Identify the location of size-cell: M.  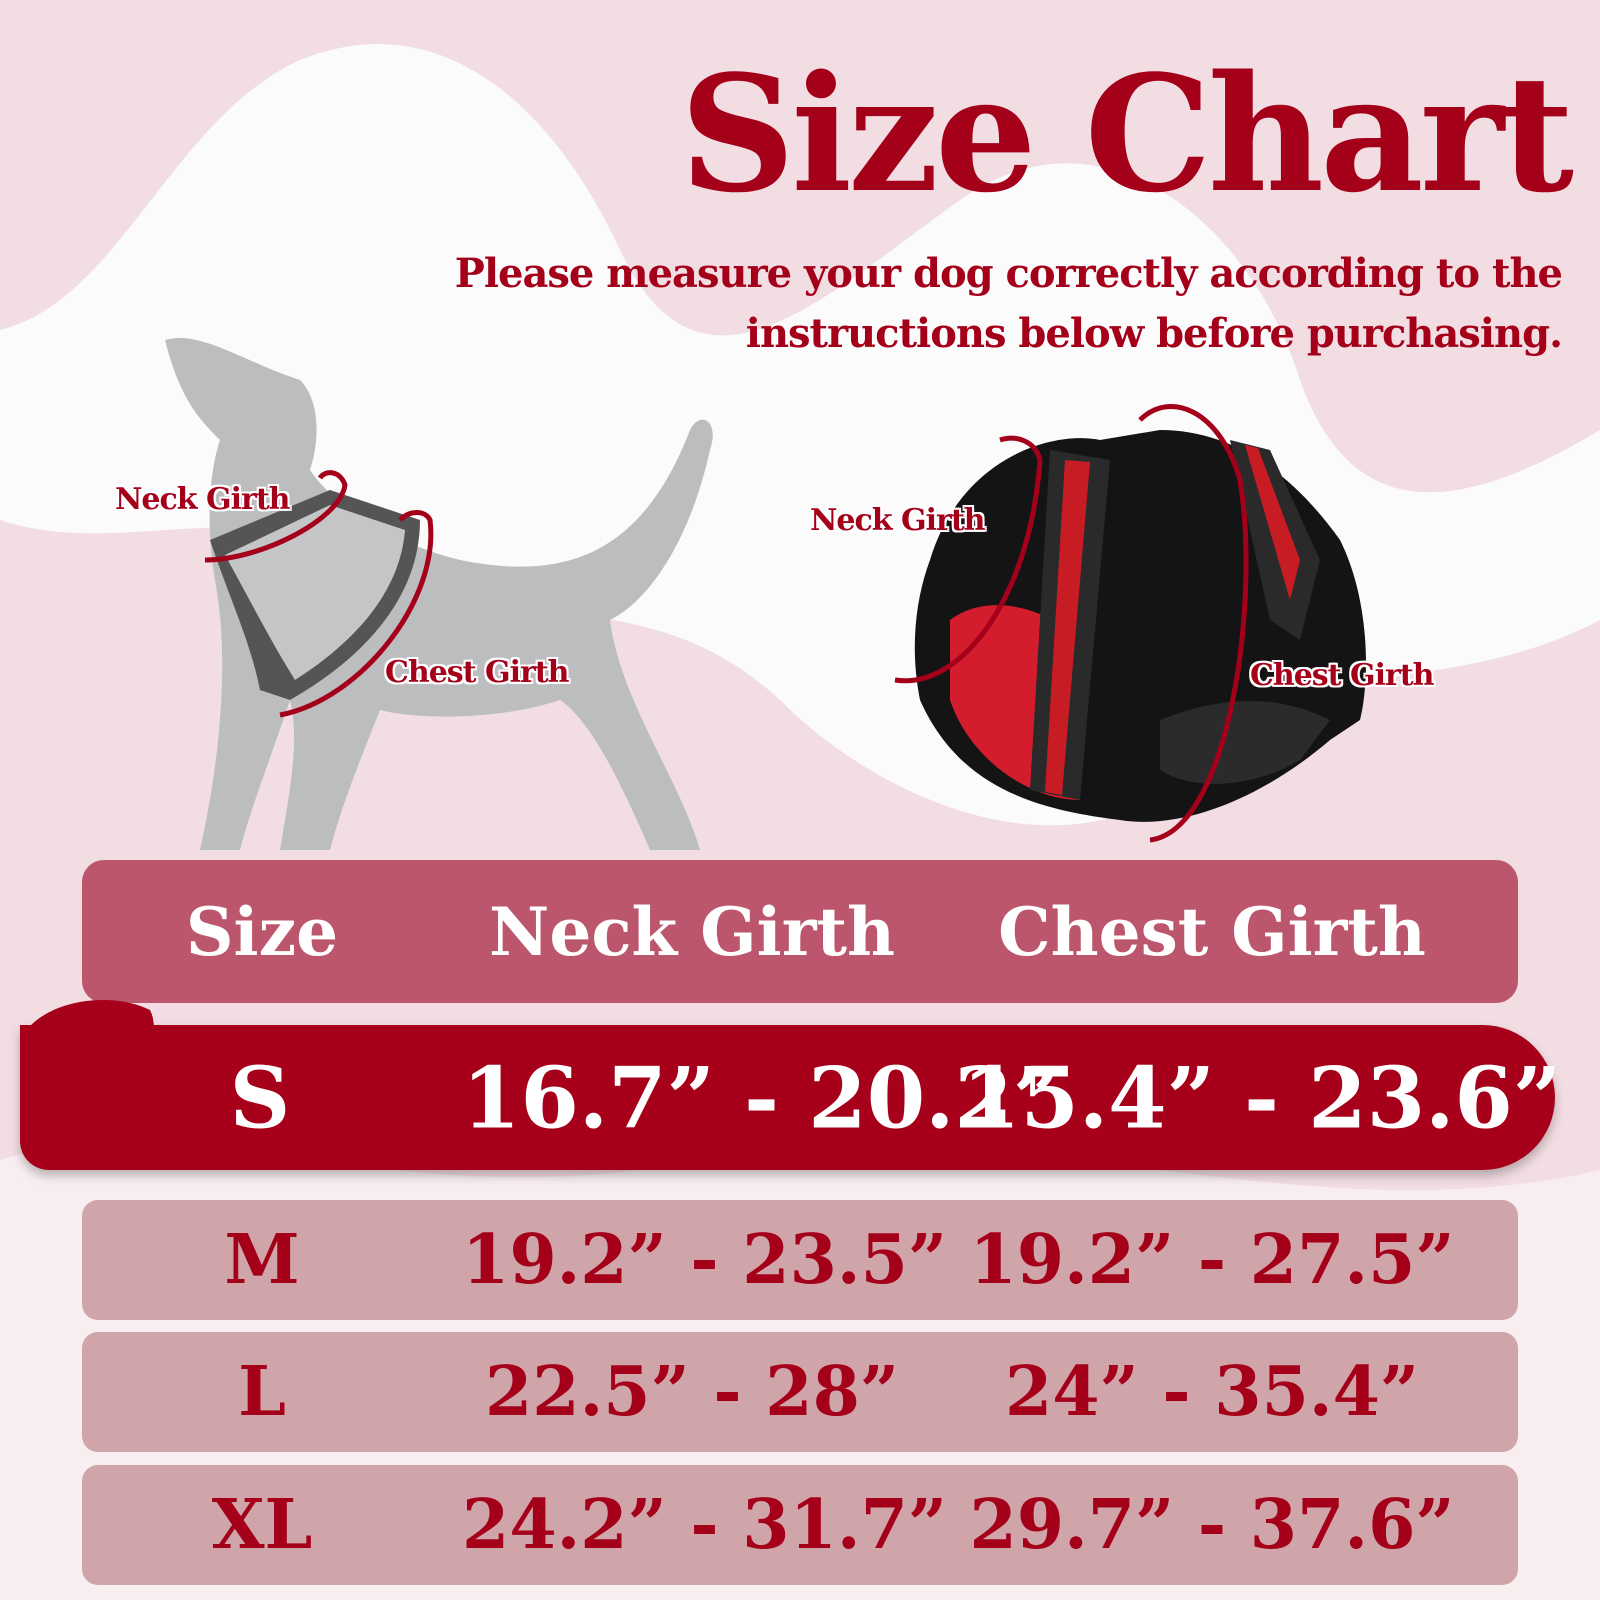
(262, 1260).